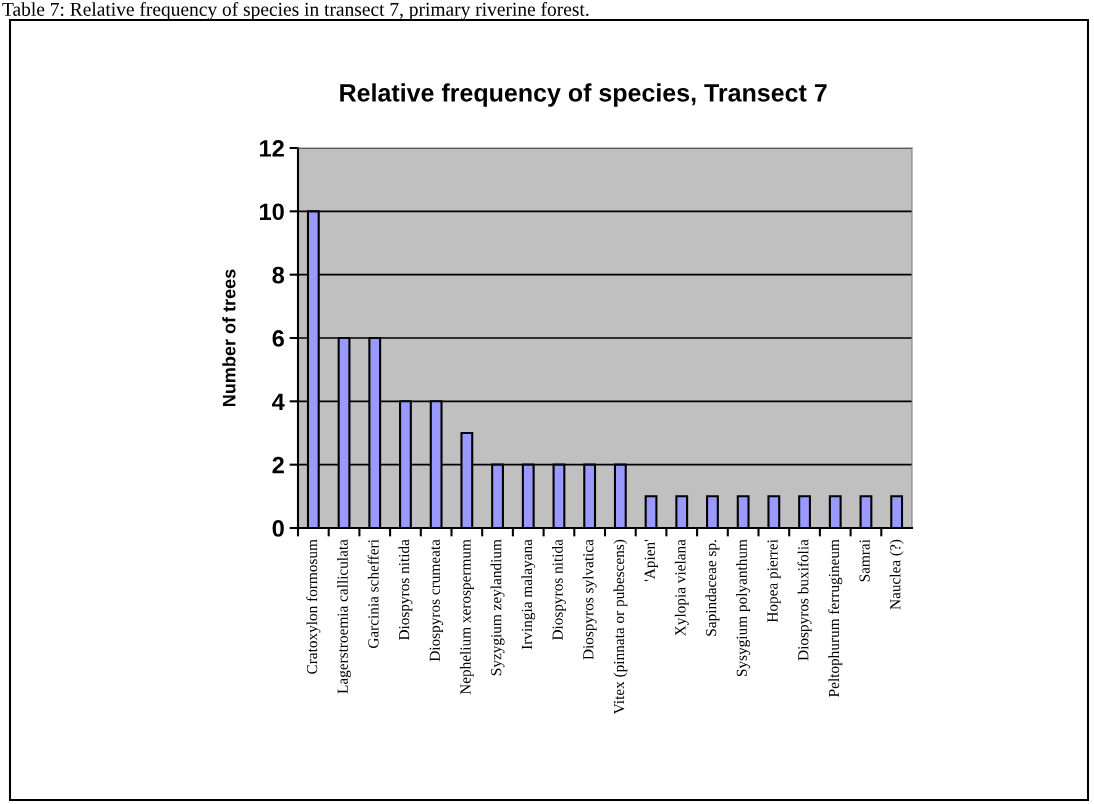 The image size is (1094, 804). What do you see at coordinates (712, 588) in the screenshot?
I see `x-tick-label: Sapindaceae sp.` at bounding box center [712, 588].